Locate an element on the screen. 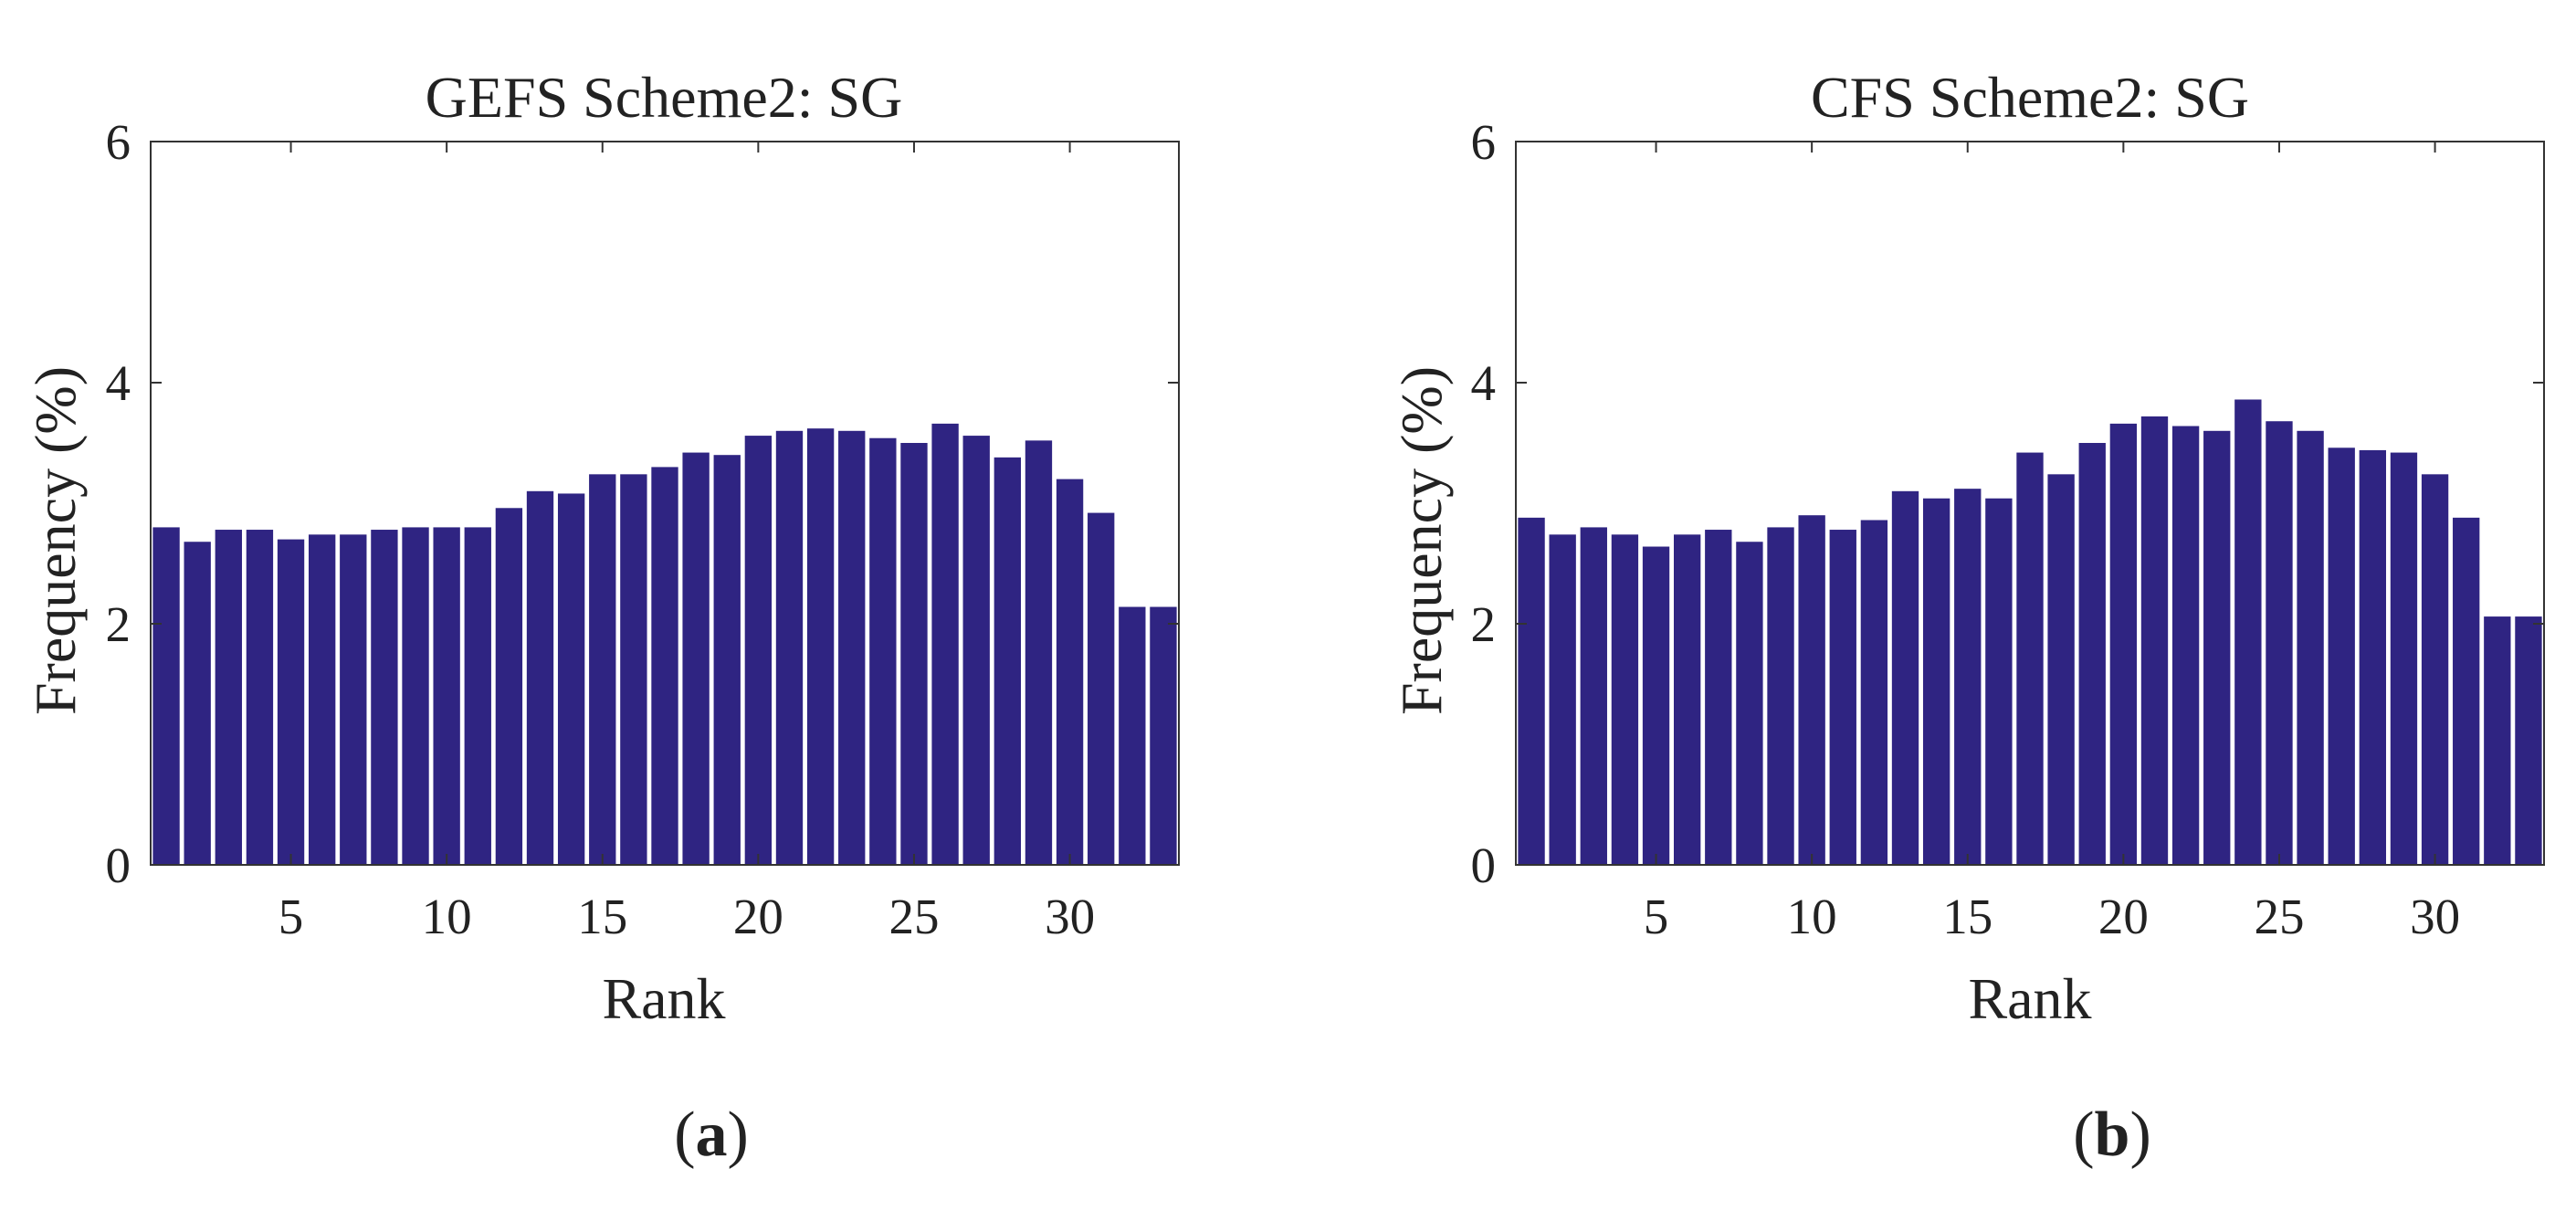 This screenshot has height=1211, width=2576. chart-b-xtick-label-30: 30 is located at coordinates (2435, 916).